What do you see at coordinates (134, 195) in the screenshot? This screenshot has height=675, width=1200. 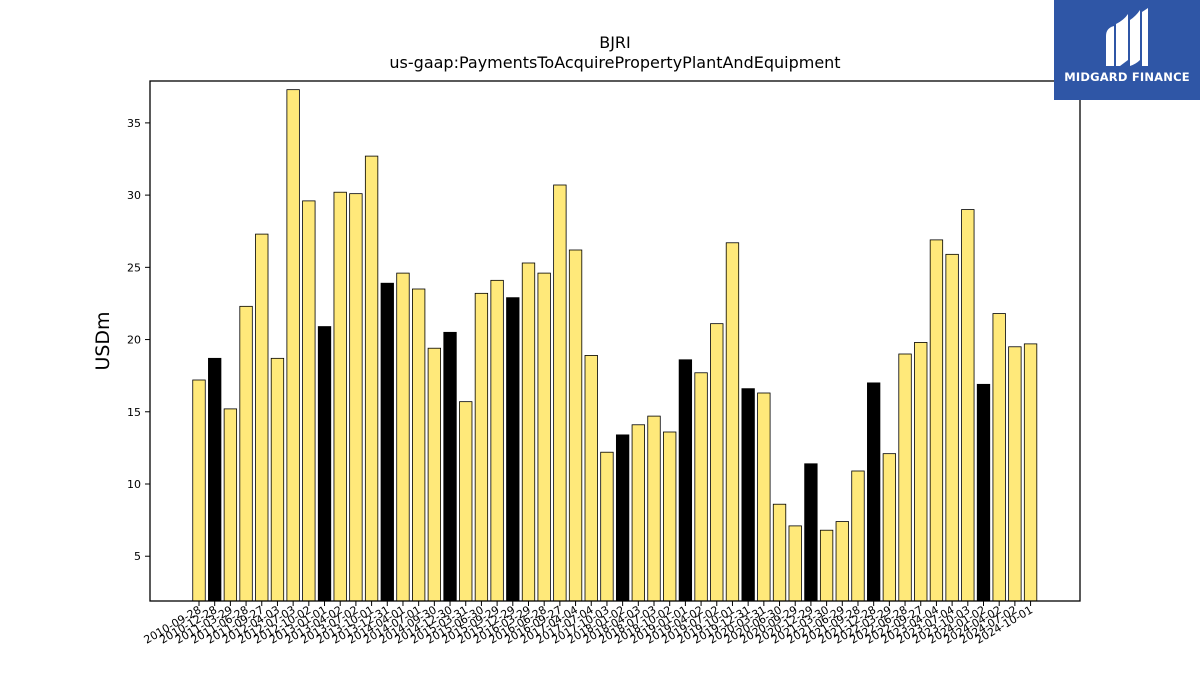 I see `y-tick-label: 30` at bounding box center [134, 195].